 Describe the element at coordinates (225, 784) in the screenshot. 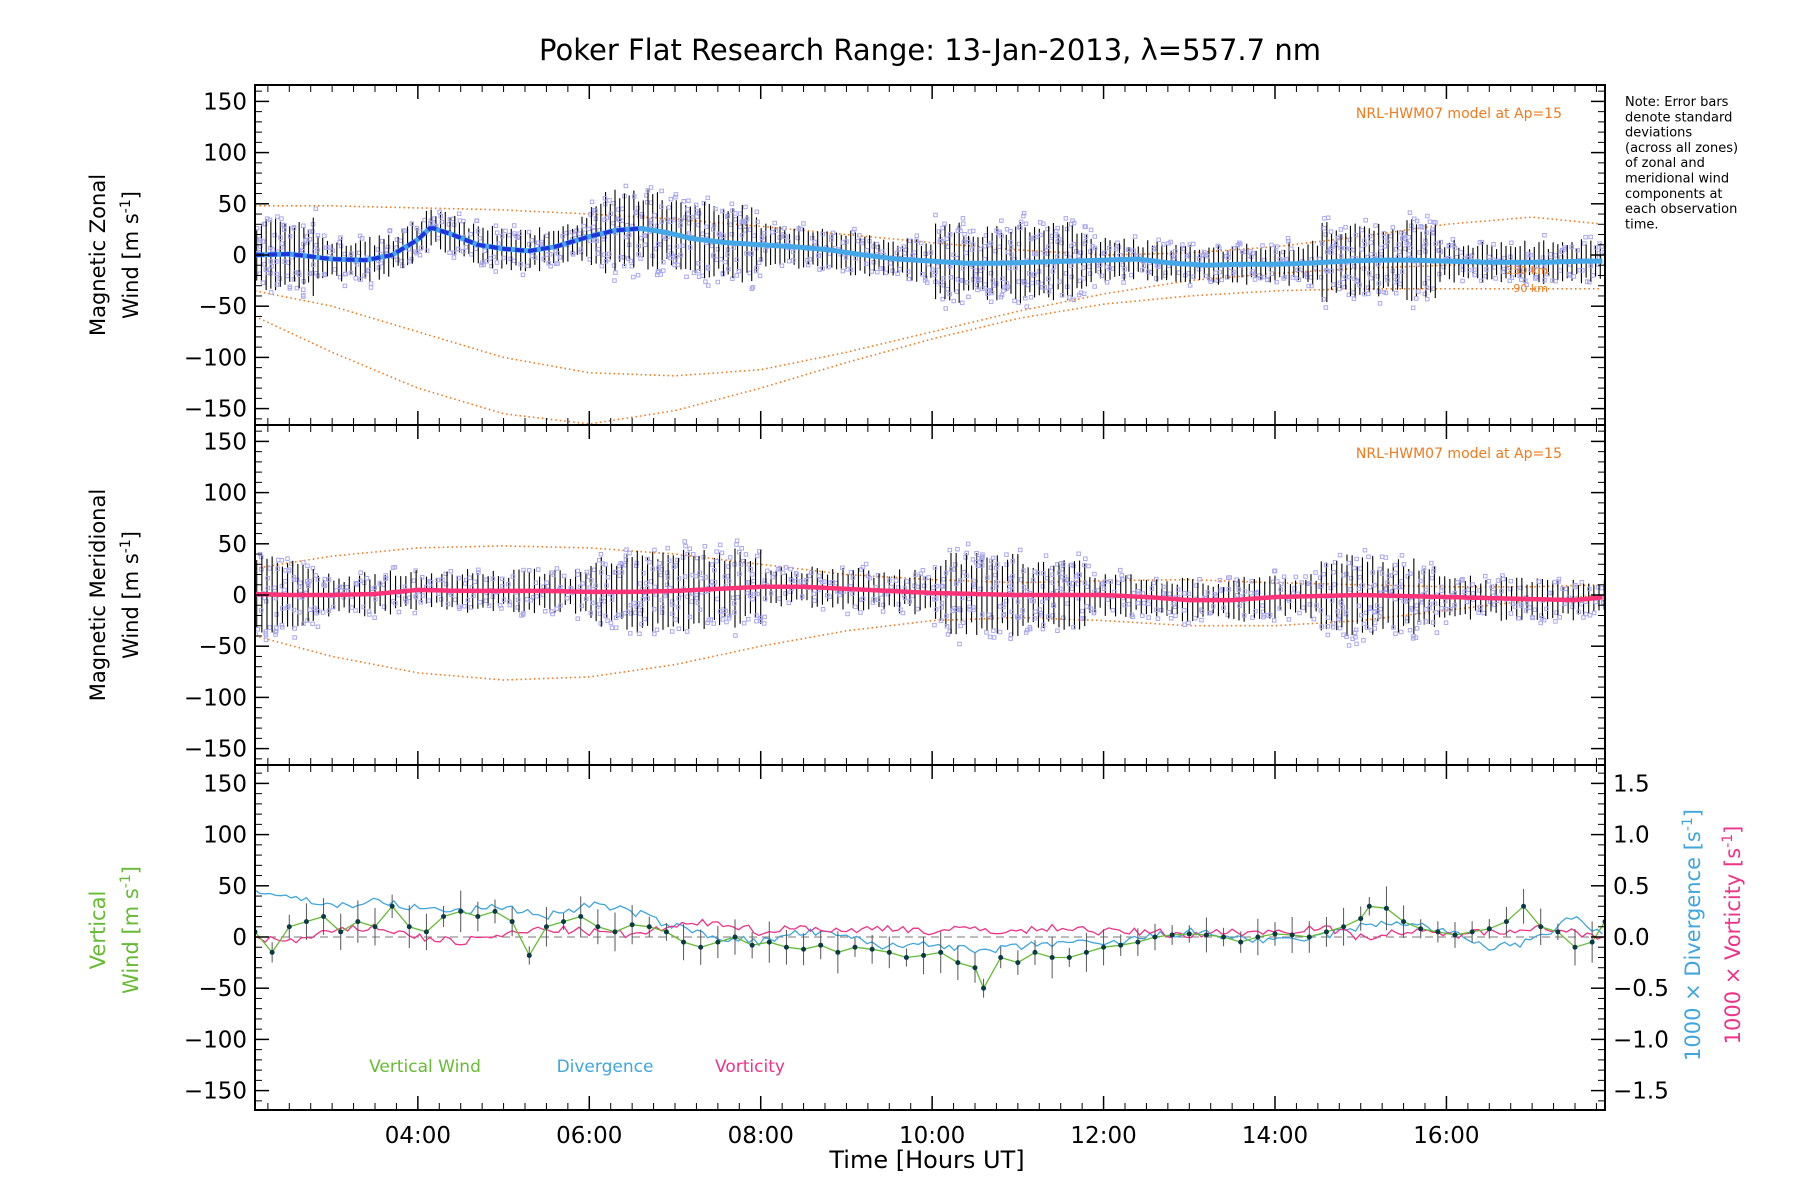

I see `y-tick-label: 150` at that location.